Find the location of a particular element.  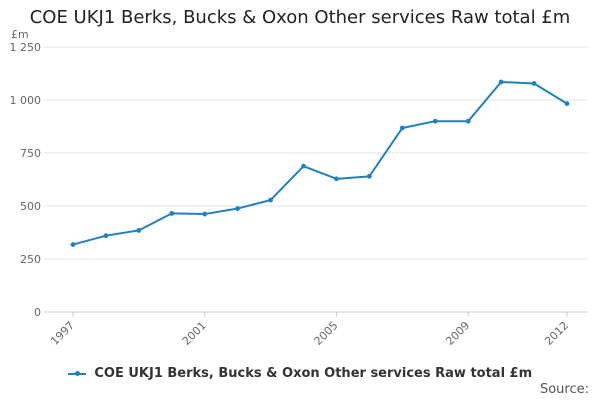

x-tick-label: 2001 is located at coordinates (194, 333).